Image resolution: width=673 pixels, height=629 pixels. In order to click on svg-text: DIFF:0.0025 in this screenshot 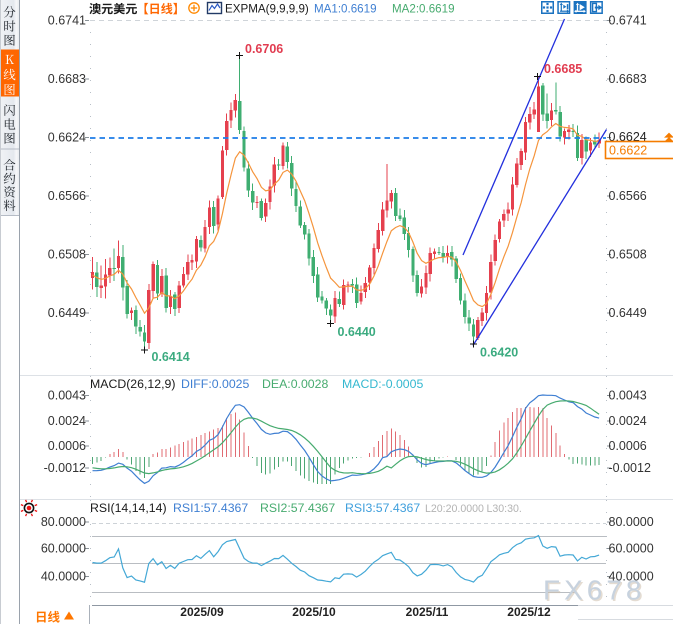, I will do `click(215, 384)`.